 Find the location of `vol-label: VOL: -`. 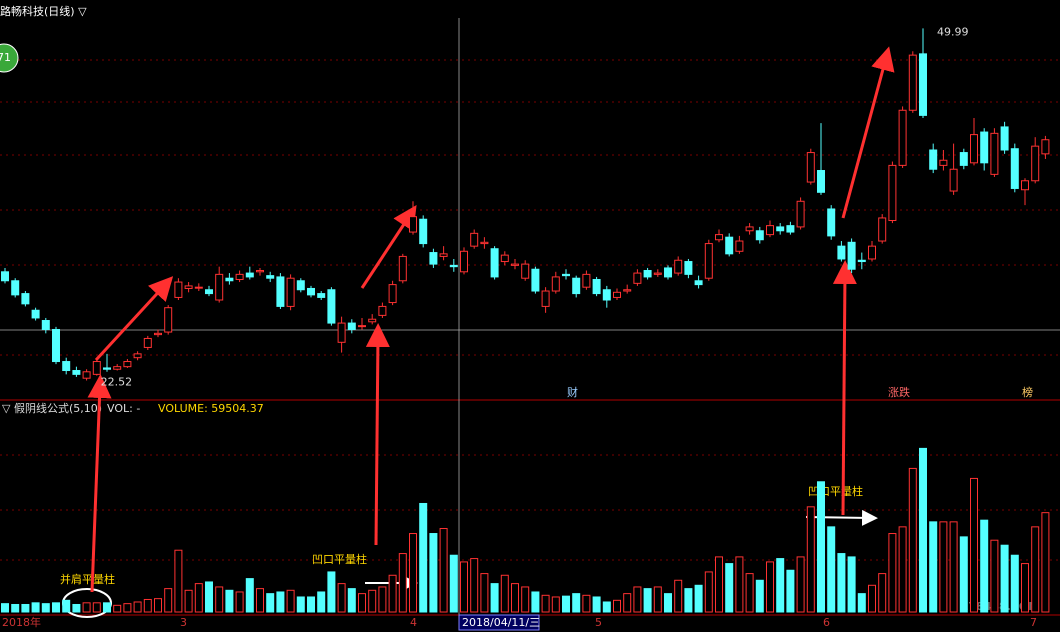

vol-label: VOL: - is located at coordinates (123, 408).